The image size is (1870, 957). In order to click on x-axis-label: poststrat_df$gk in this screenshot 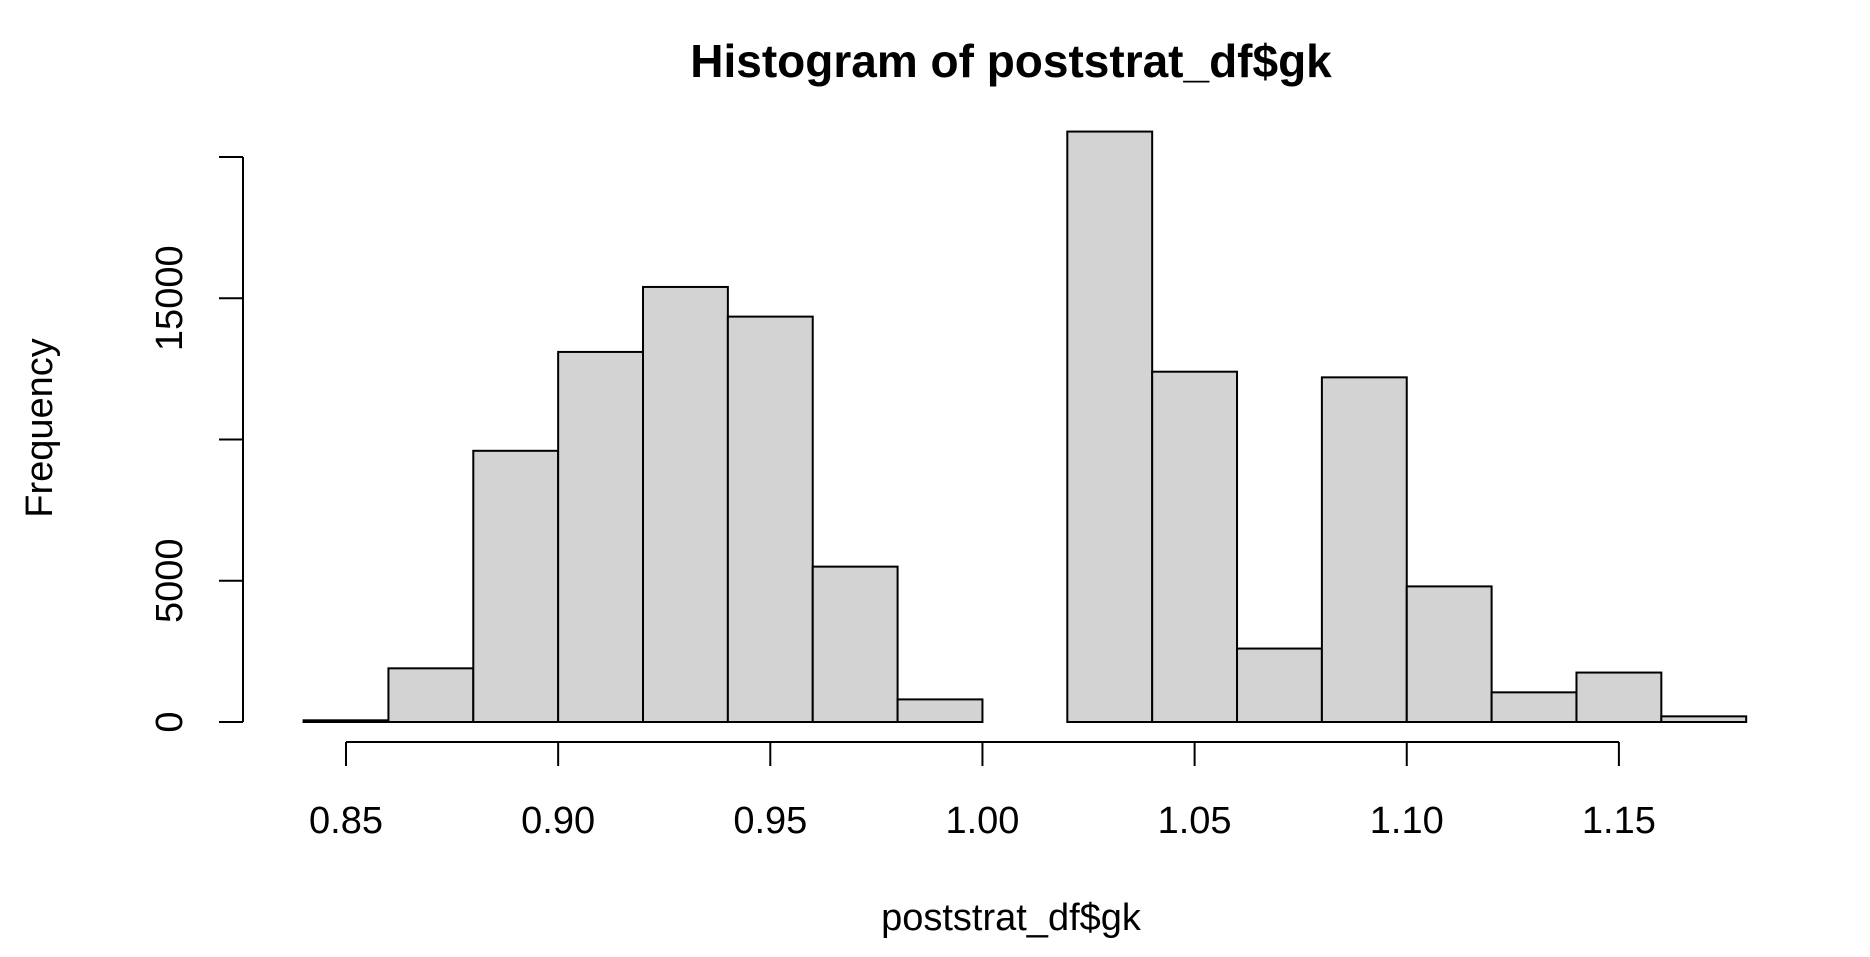, I will do `click(1011, 918)`.